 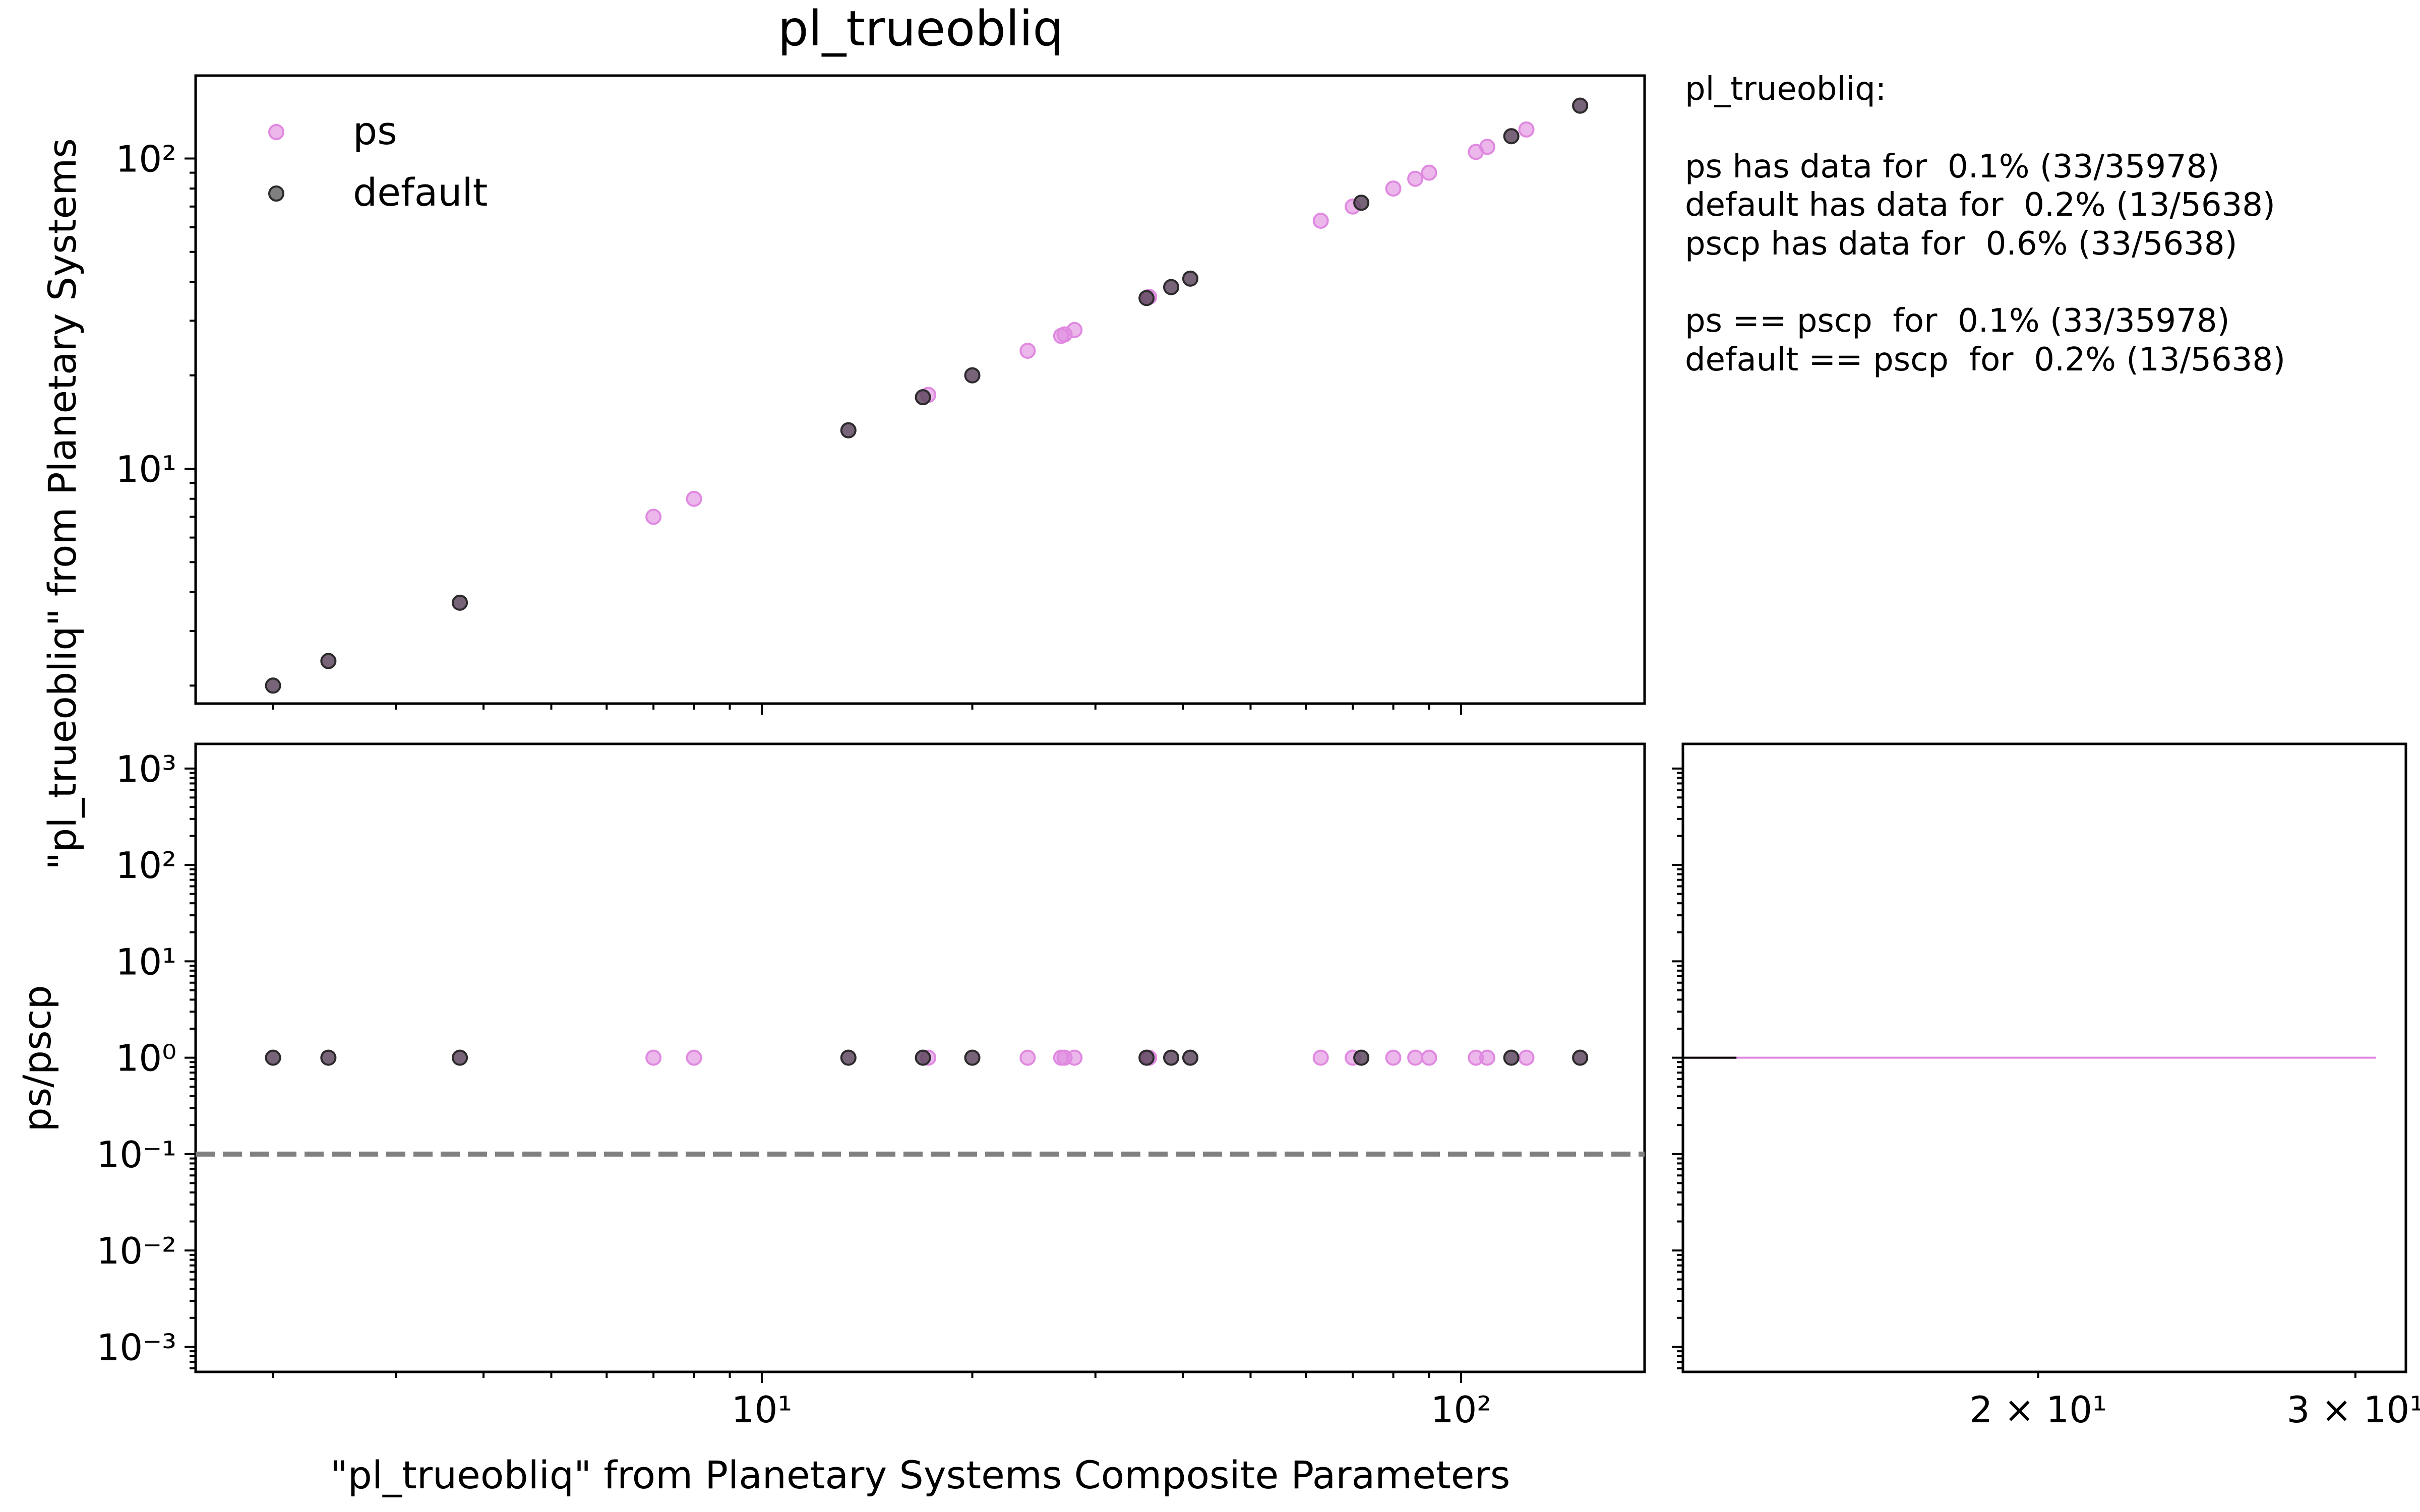 What do you see at coordinates (62, 504) in the screenshot?
I see `main-y-axis-label: "pl_trueobliq" from Planetary Systems` at bounding box center [62, 504].